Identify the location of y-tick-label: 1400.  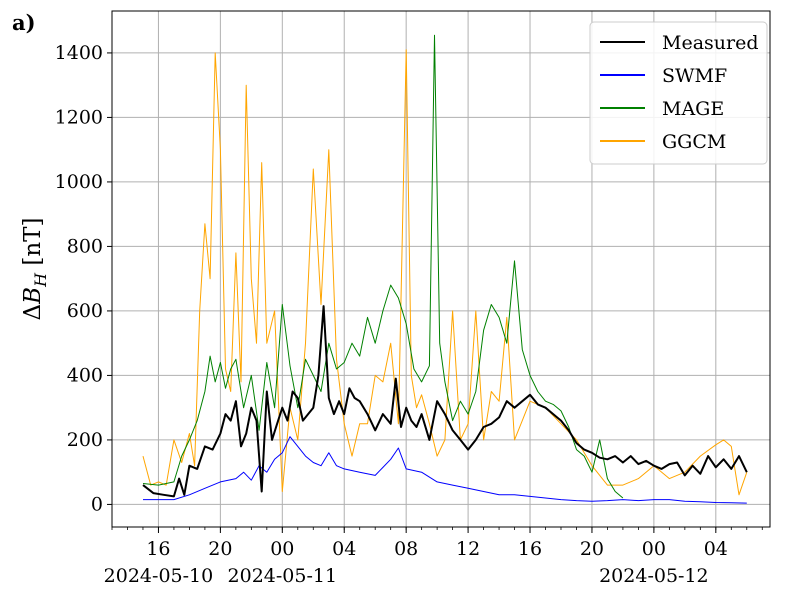
(79, 53).